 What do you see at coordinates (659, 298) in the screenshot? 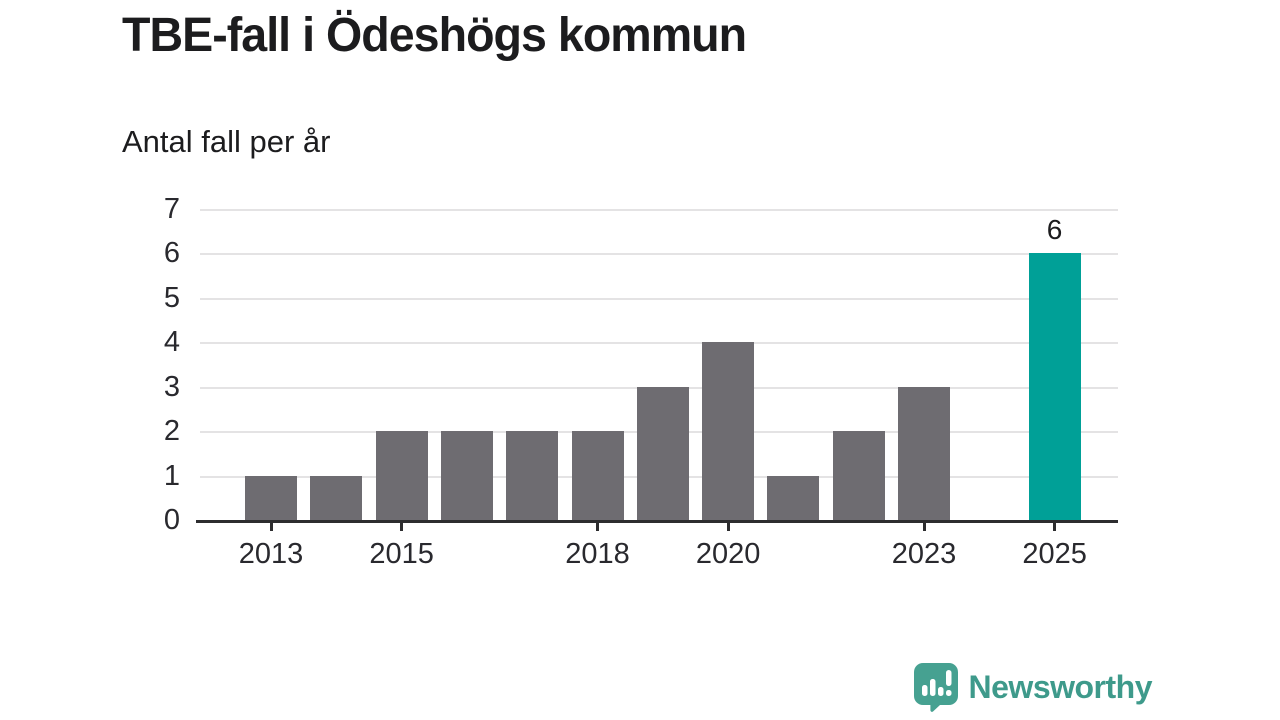
I see `gridline-y5` at bounding box center [659, 298].